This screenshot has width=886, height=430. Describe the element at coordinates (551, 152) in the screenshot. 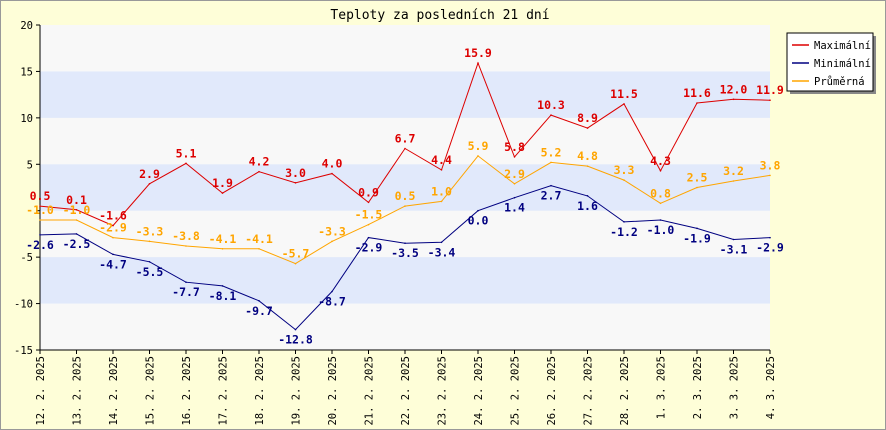

I see `data-label: 5.2` at that location.